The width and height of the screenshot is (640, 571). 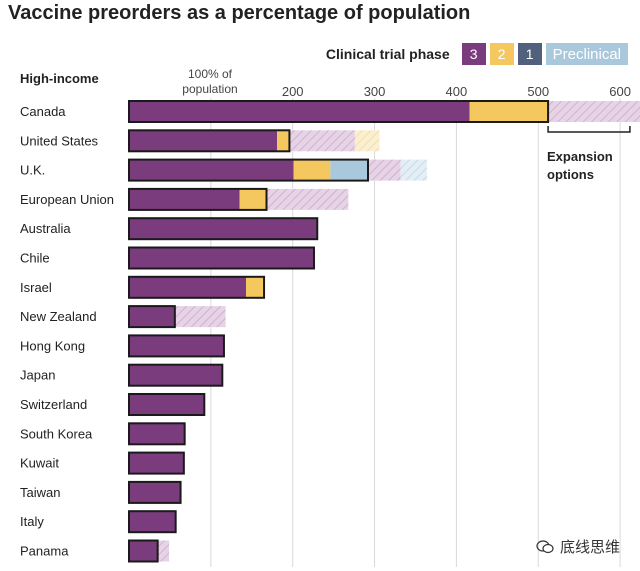 What do you see at coordinates (589, 129) in the screenshot?
I see `expansion-bracket` at bounding box center [589, 129].